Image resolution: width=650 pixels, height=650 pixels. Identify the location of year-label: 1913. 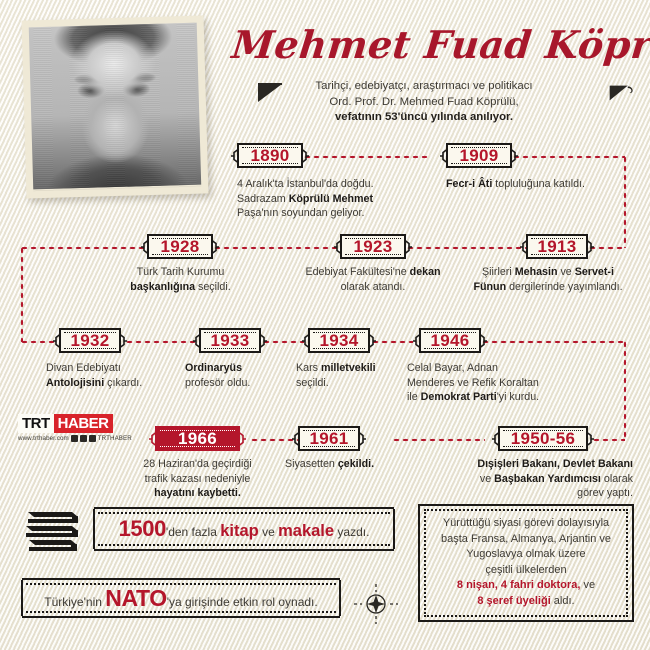
(557, 246).